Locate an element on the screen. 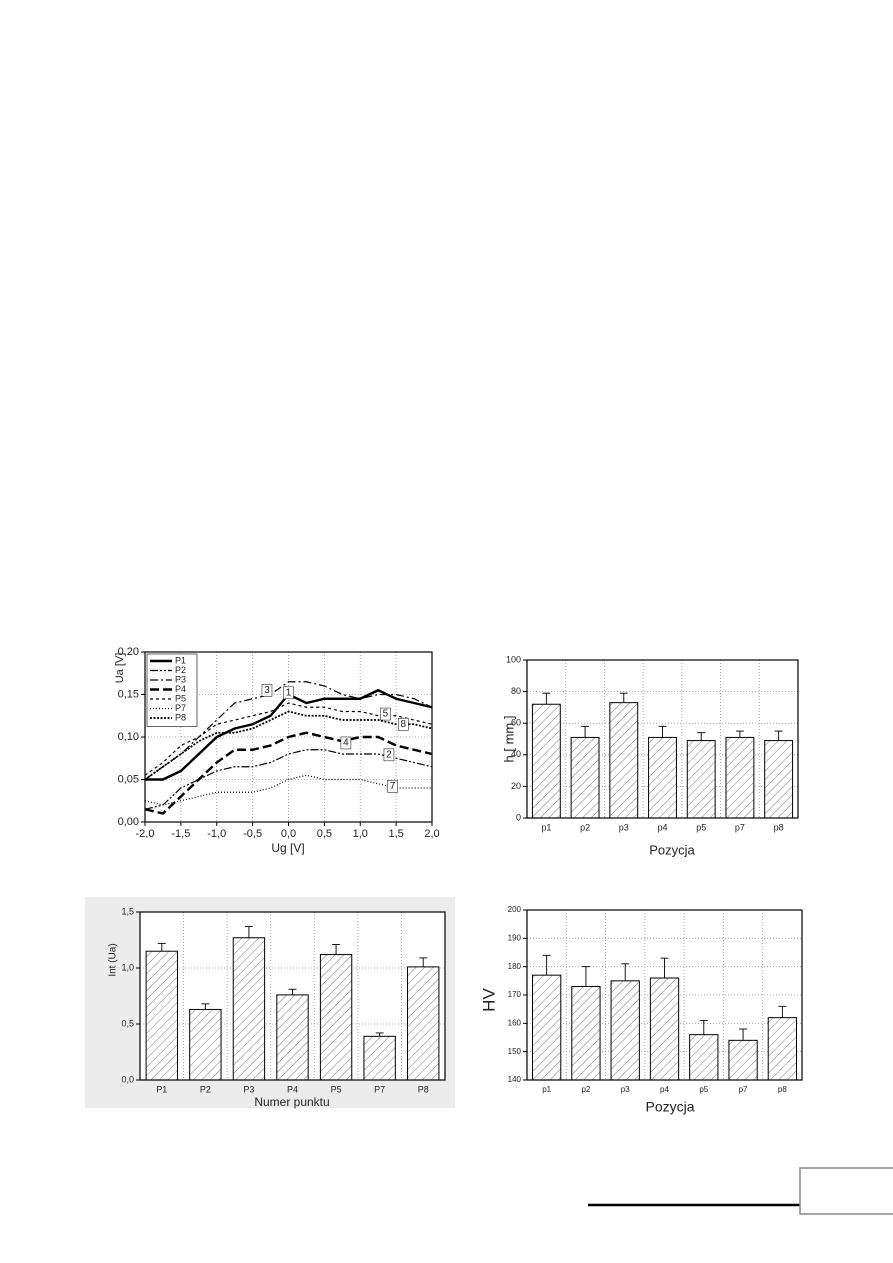 This screenshot has height=1263, width=893. y-tick-label: 150 is located at coordinates (515, 1051).